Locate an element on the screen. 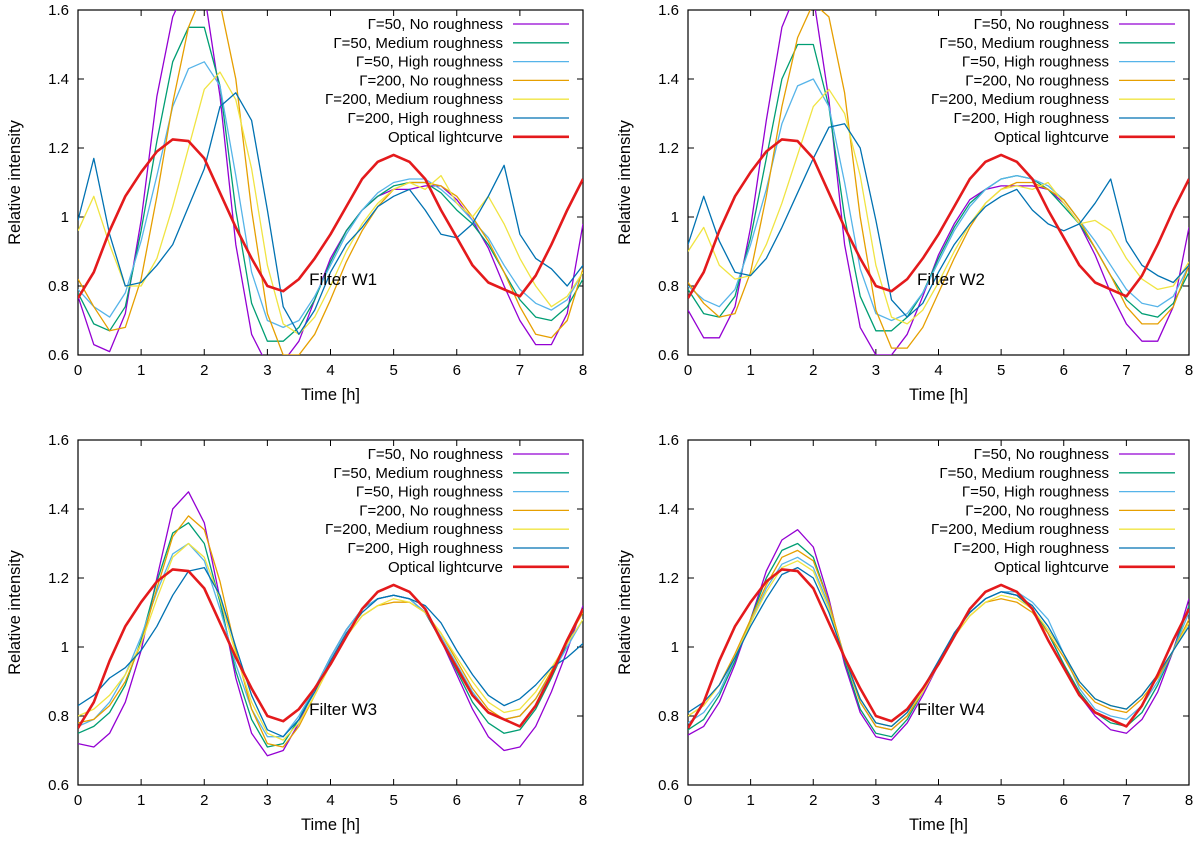  y-tick-label: 1.4 is located at coordinates (668, 509).